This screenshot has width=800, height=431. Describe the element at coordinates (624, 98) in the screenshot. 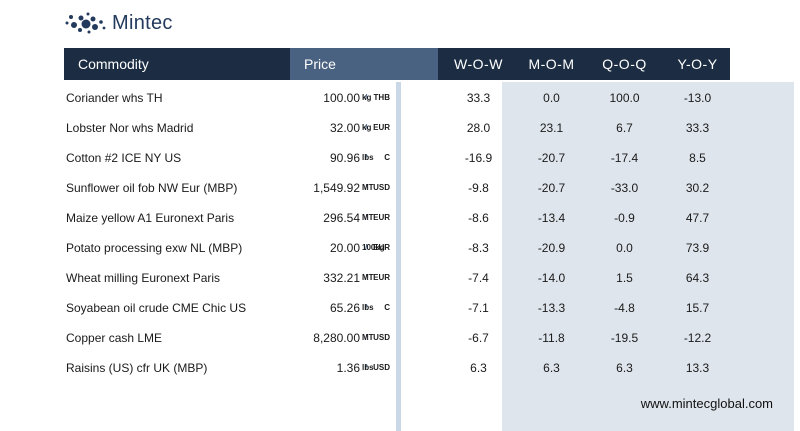

I see `qoq-change: 100.0` at that location.